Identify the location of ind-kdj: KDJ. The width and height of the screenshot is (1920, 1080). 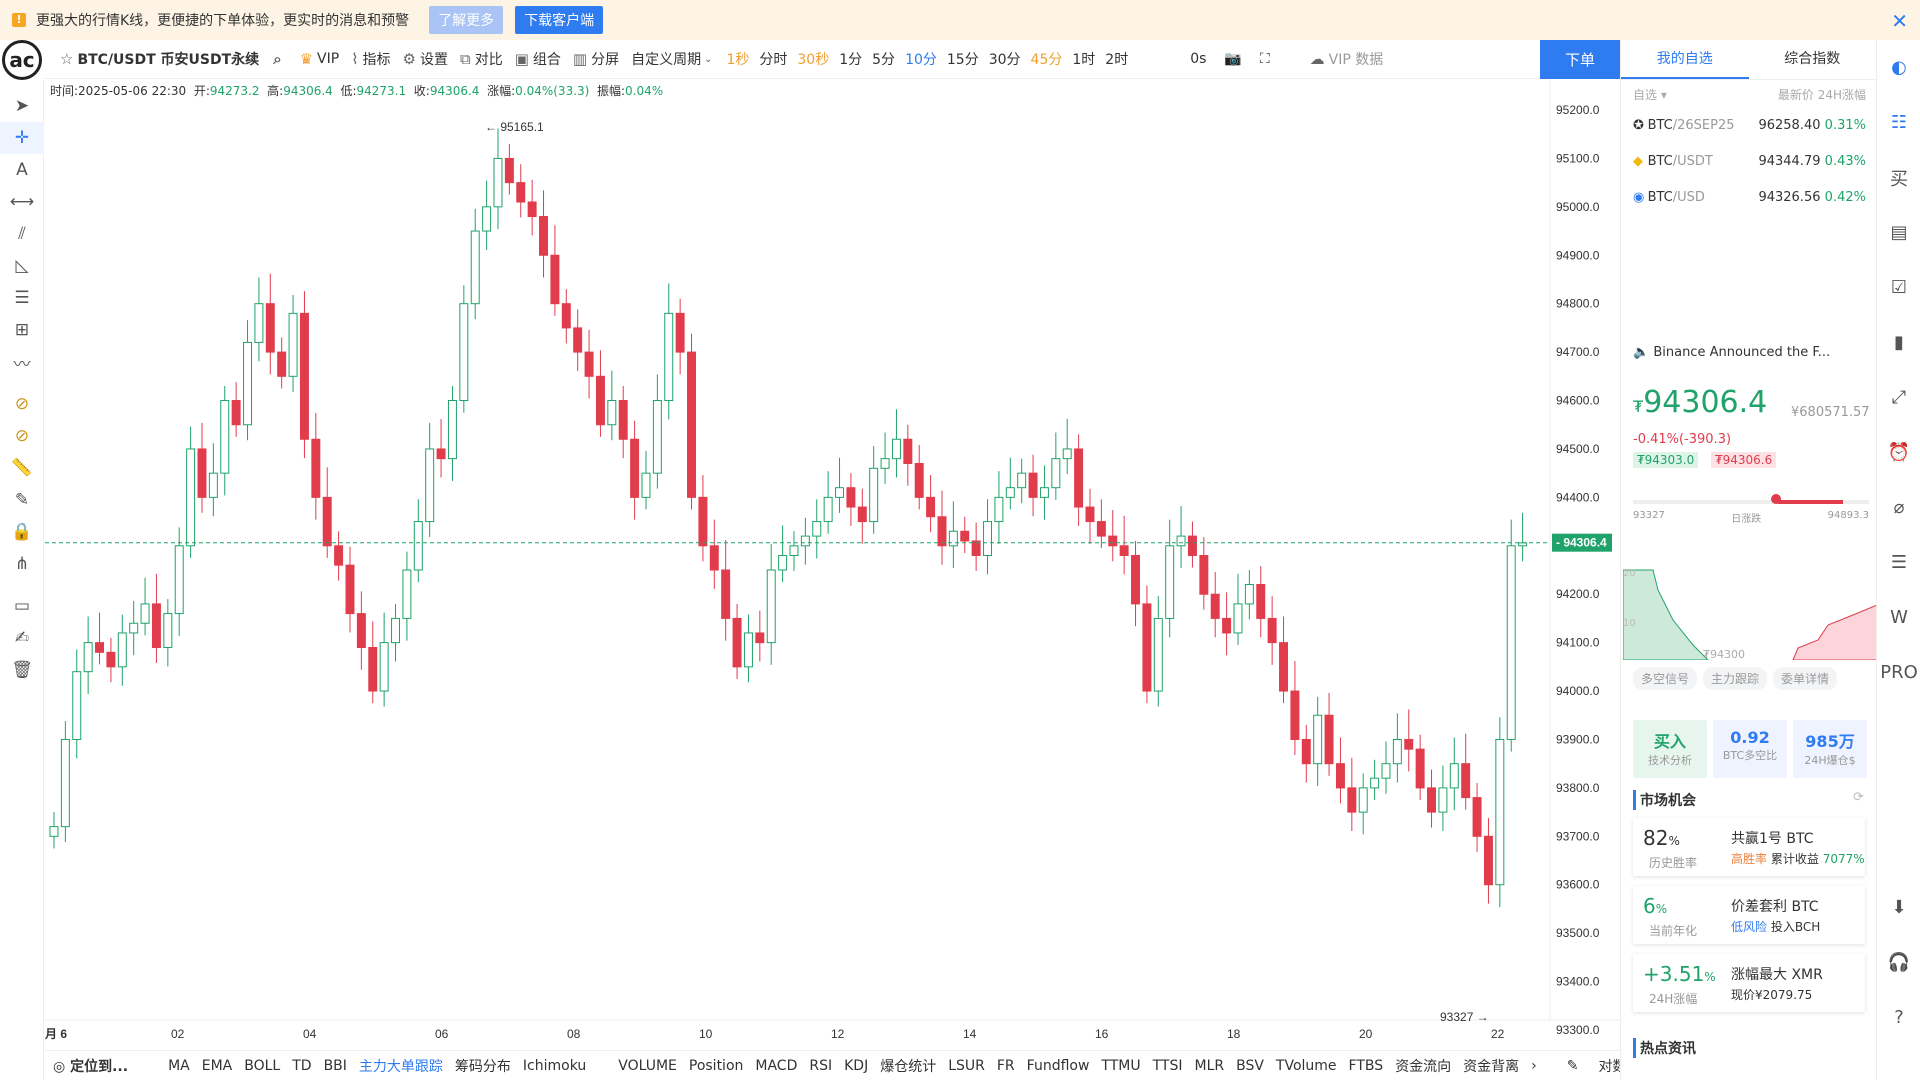
(856, 1065).